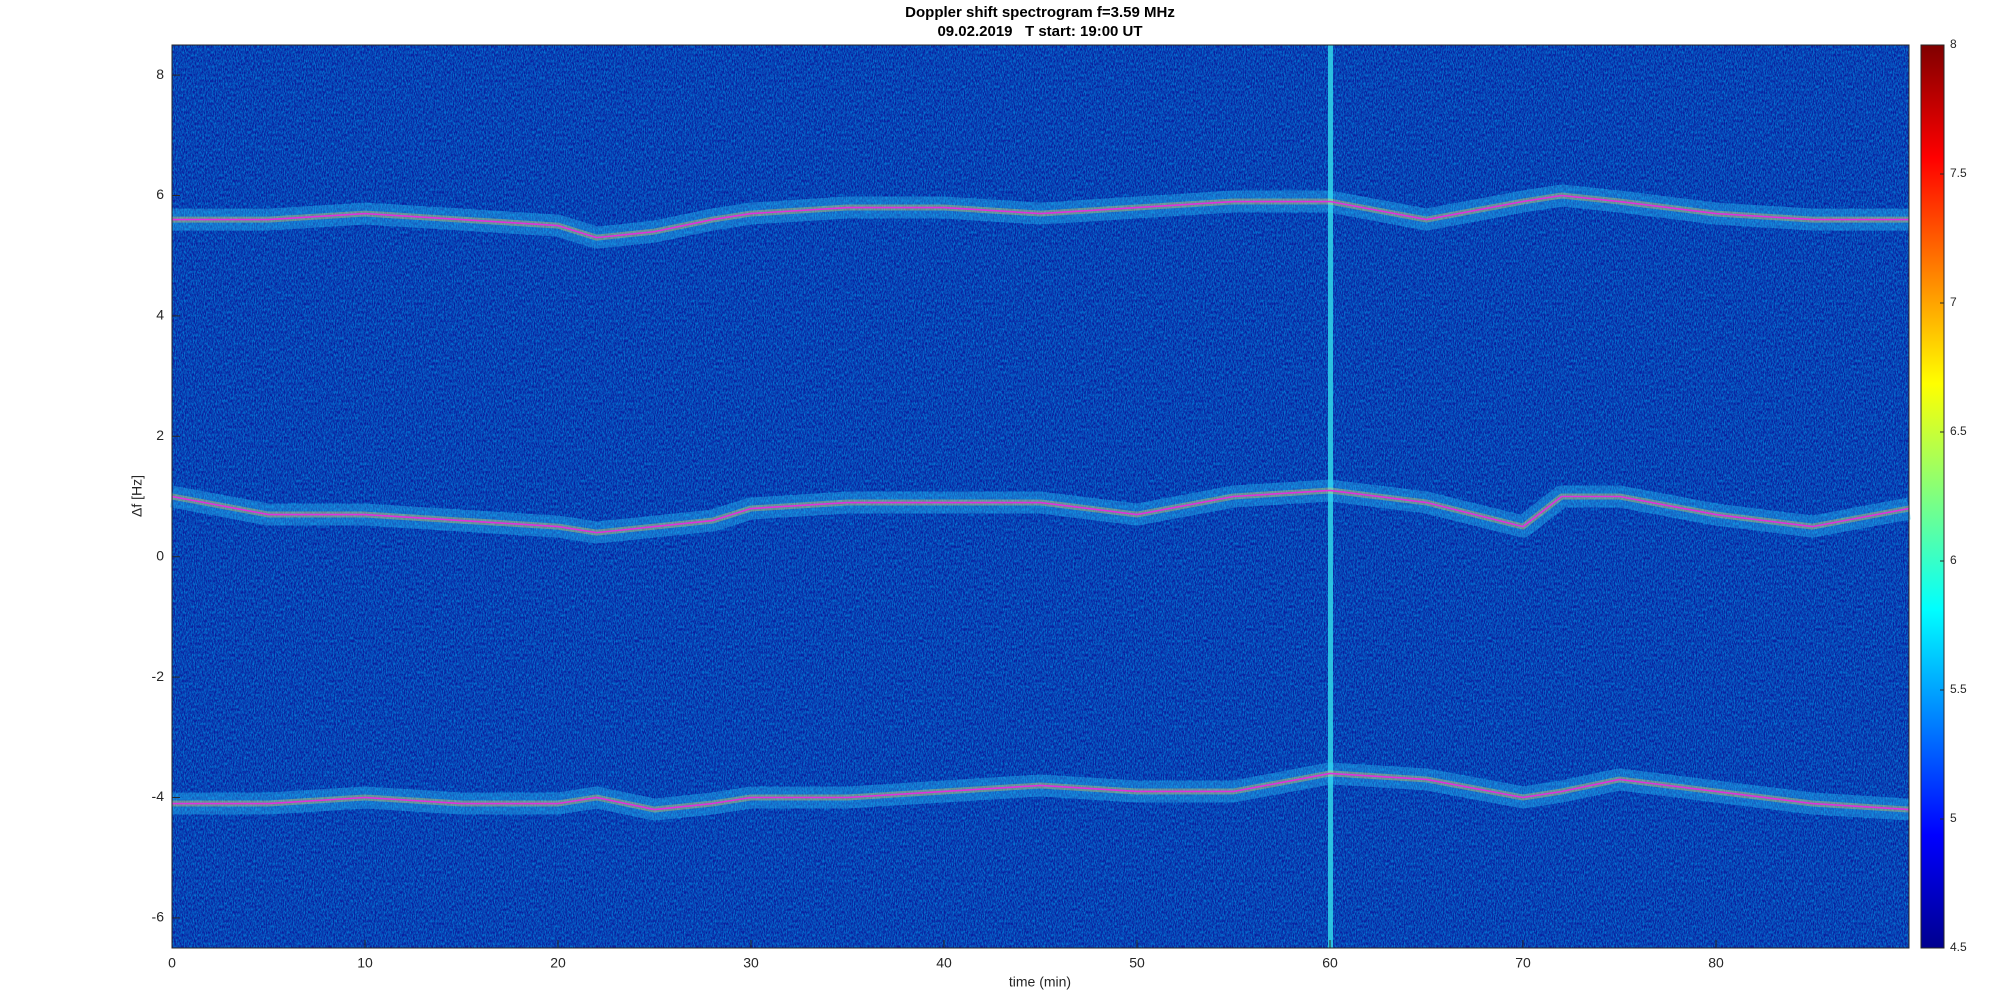 This screenshot has width=2000, height=1003. I want to click on colorbar-tick-label: 7.5, so click(1958, 173).